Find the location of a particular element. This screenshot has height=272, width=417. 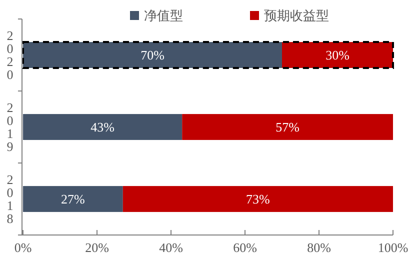

x-tick-label: 20% is located at coordinates (97, 247).